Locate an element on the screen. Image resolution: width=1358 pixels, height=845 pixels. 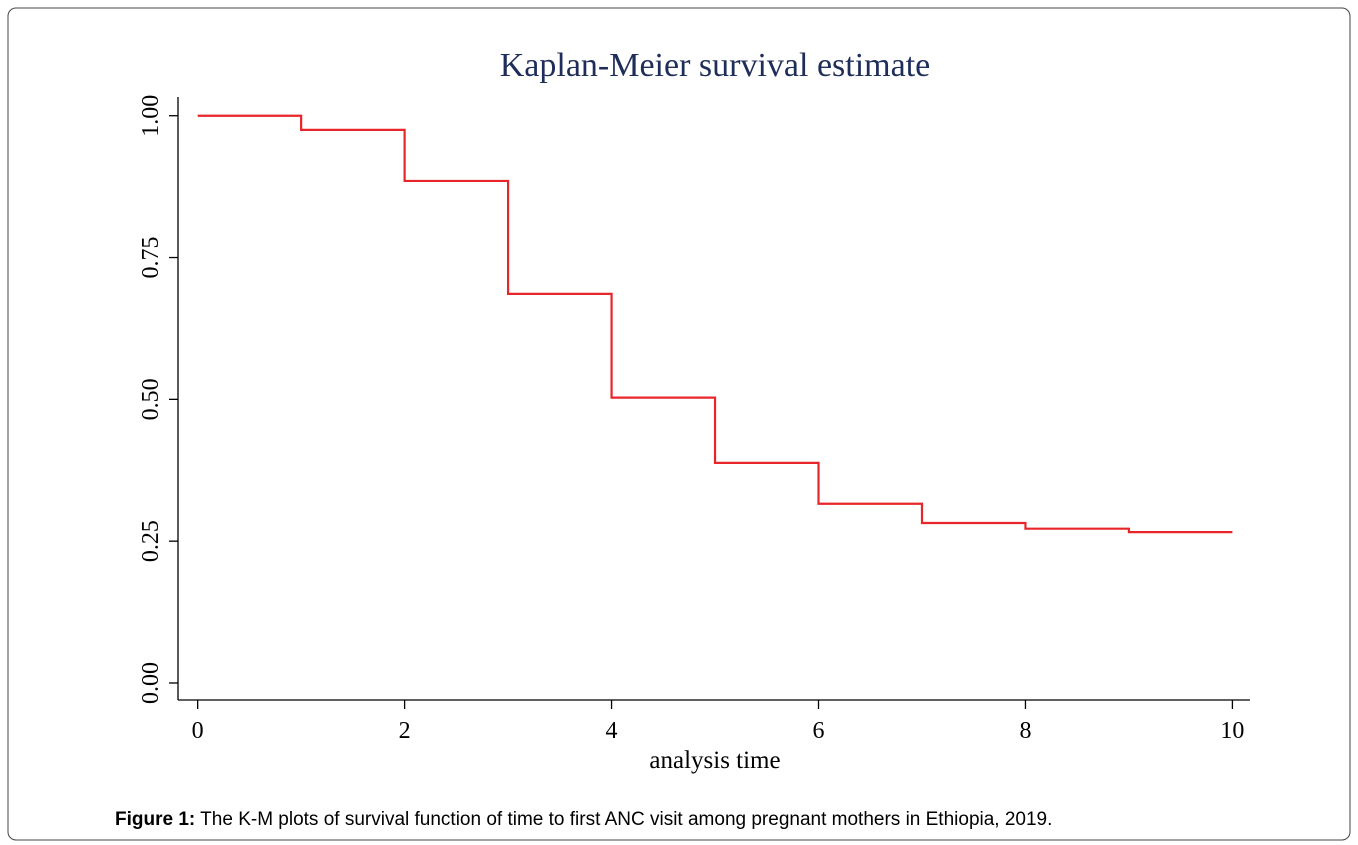
y-tick-label: 0.75 is located at coordinates (151, 258).